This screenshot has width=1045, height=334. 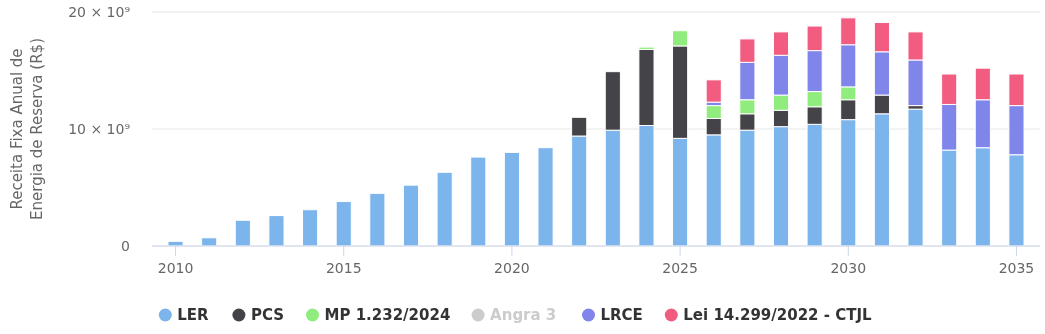 I want to click on y-tick-label: 20 × 10⁹, so click(x=99, y=12).